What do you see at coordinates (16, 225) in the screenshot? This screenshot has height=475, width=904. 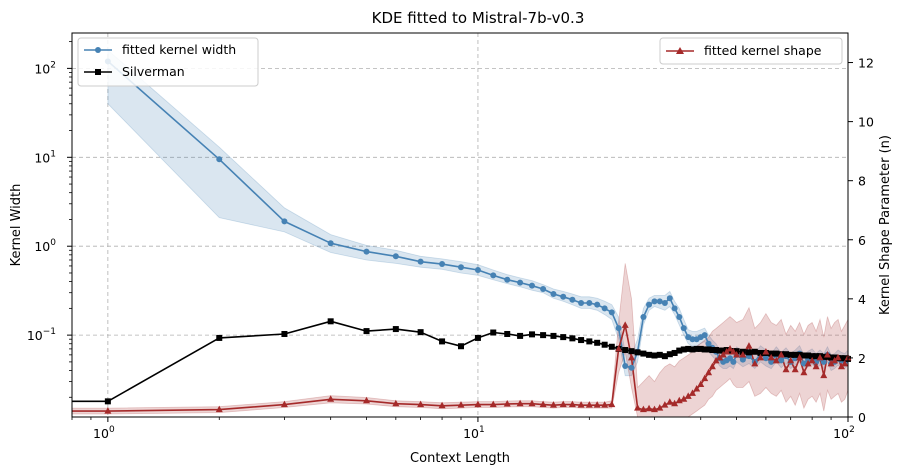 I see `y-left-axis-label: Kernel Width` at bounding box center [16, 225].